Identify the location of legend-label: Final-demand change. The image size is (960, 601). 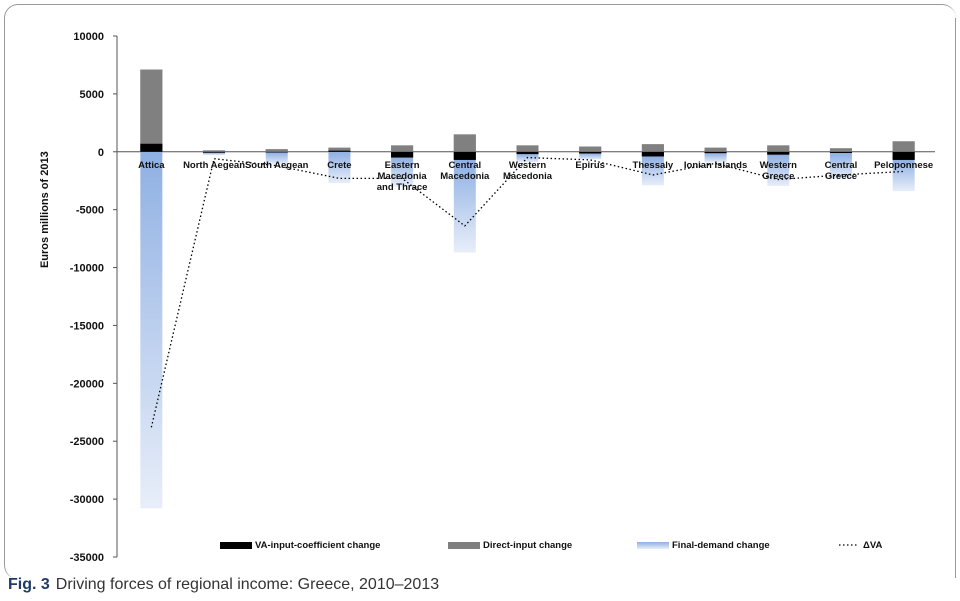
(721, 545).